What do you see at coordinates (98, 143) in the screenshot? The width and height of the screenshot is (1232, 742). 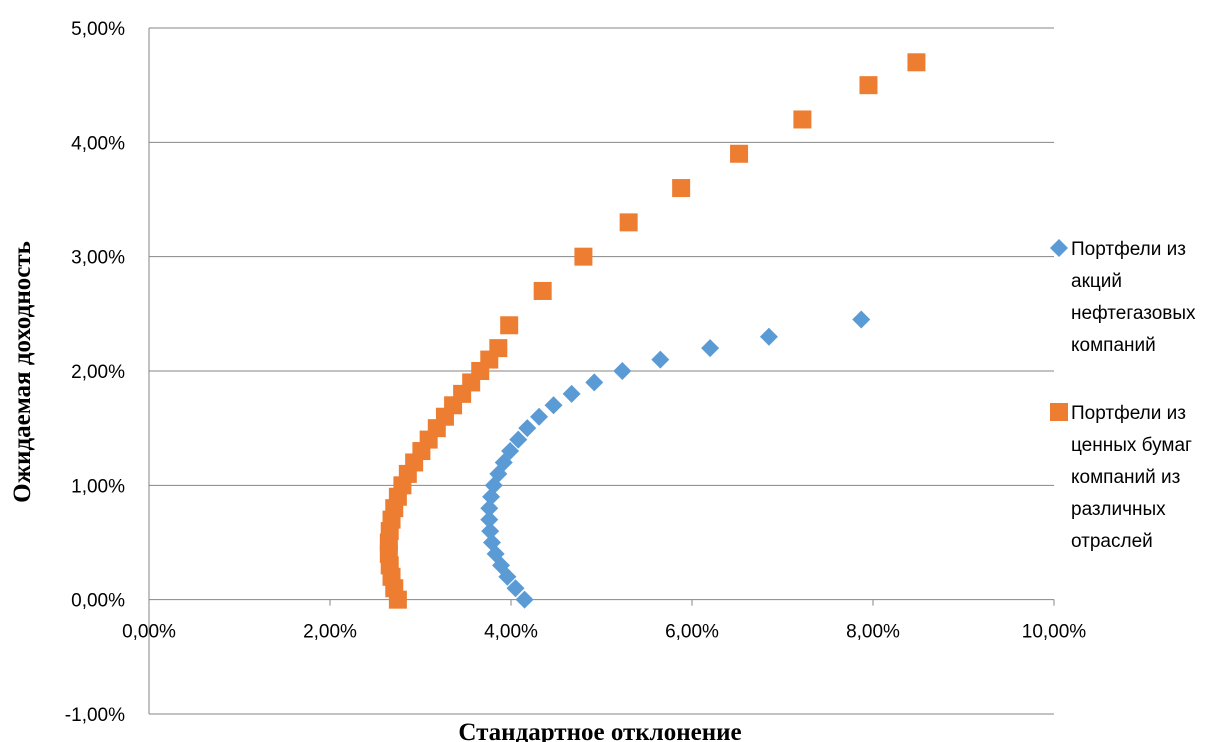 I see `y-tick-label: 4,00%` at bounding box center [98, 143].